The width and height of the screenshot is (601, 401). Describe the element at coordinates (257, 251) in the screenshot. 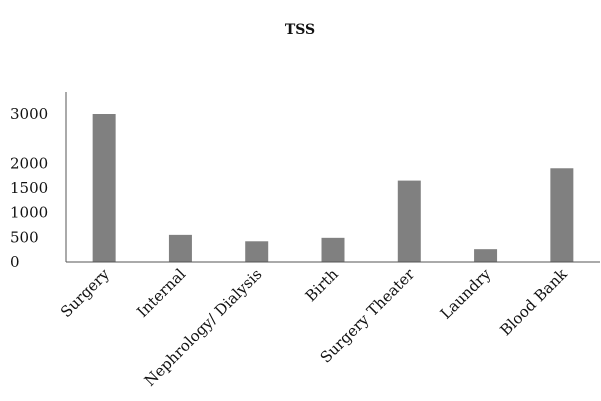

I see `bar-nephrology-dialysis` at that location.